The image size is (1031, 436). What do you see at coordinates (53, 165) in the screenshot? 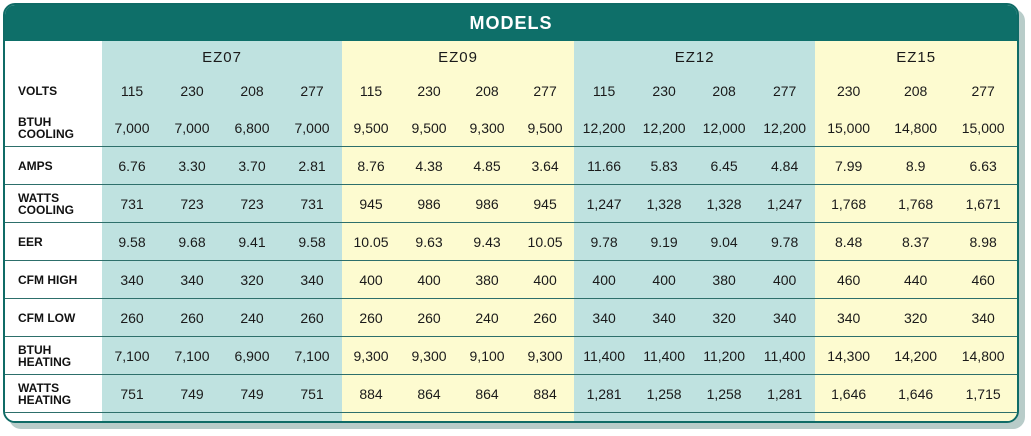
I see `row-label: AMPS` at bounding box center [53, 165].